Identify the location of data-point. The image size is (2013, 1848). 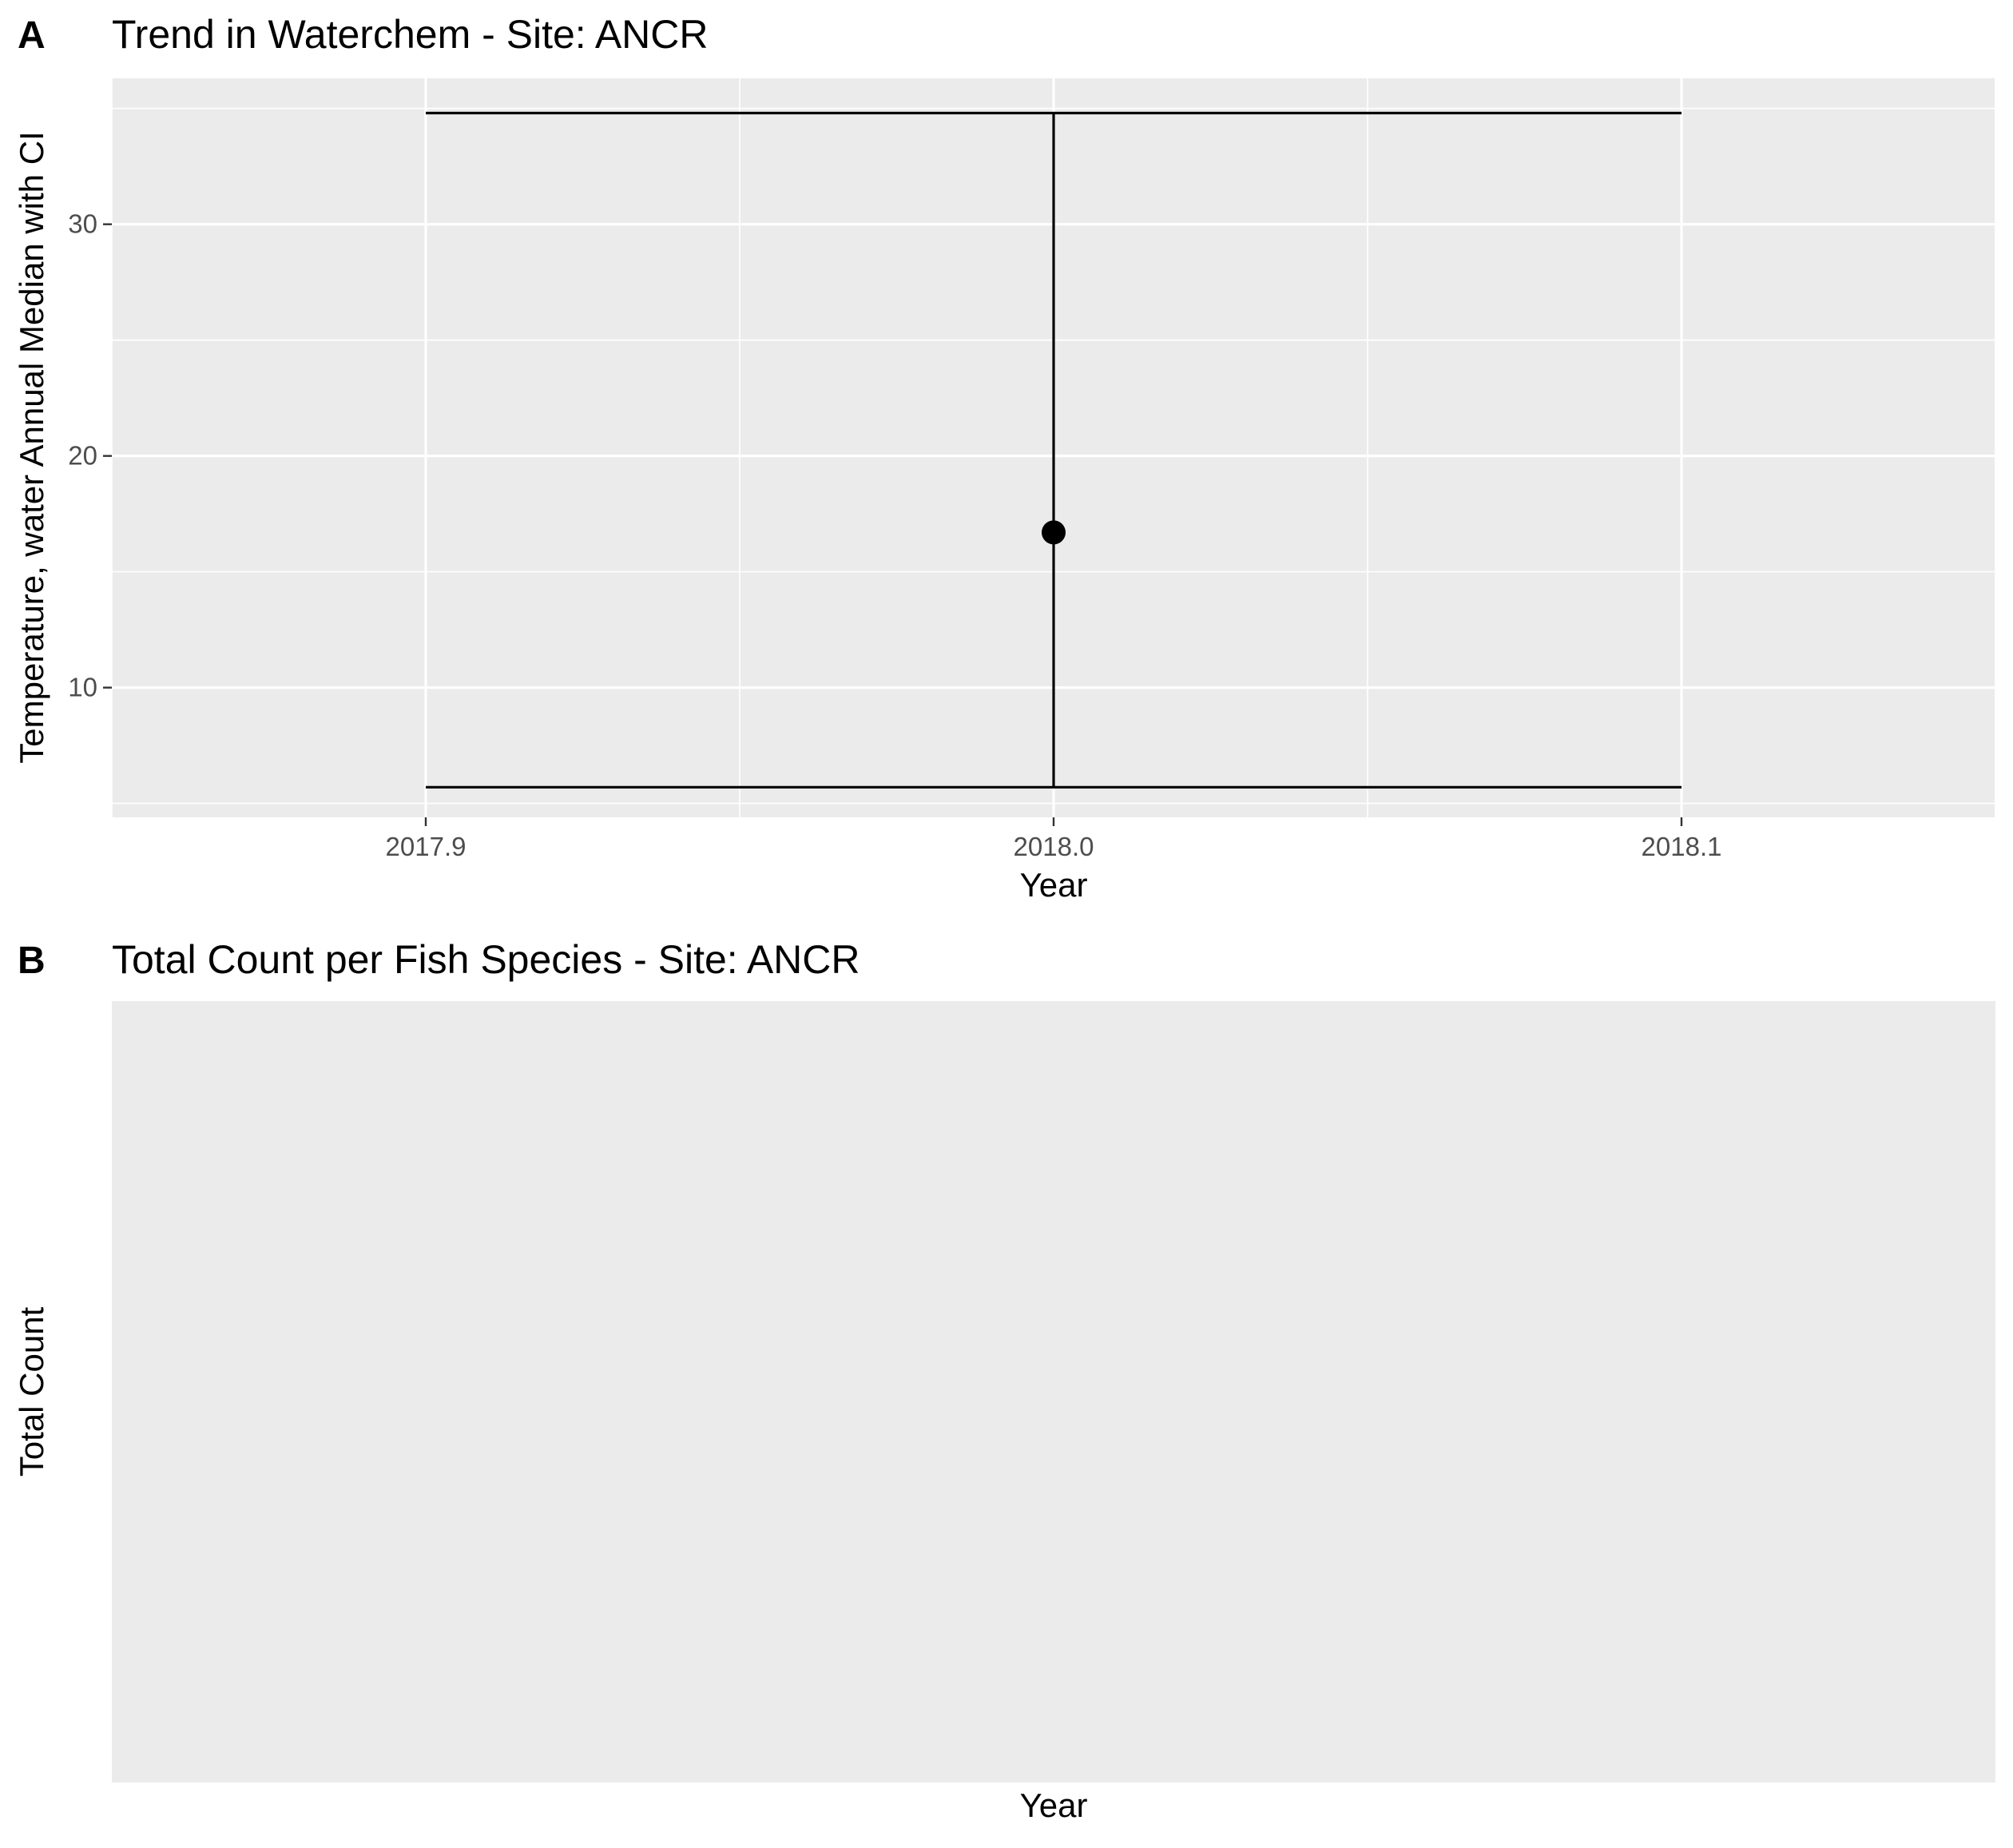
(1054, 533).